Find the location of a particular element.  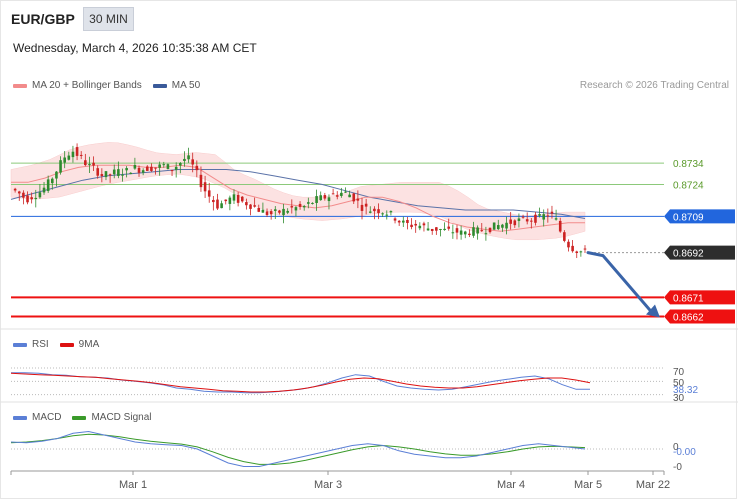

macd-tick--0.00: -0.00 is located at coordinates (684, 452).